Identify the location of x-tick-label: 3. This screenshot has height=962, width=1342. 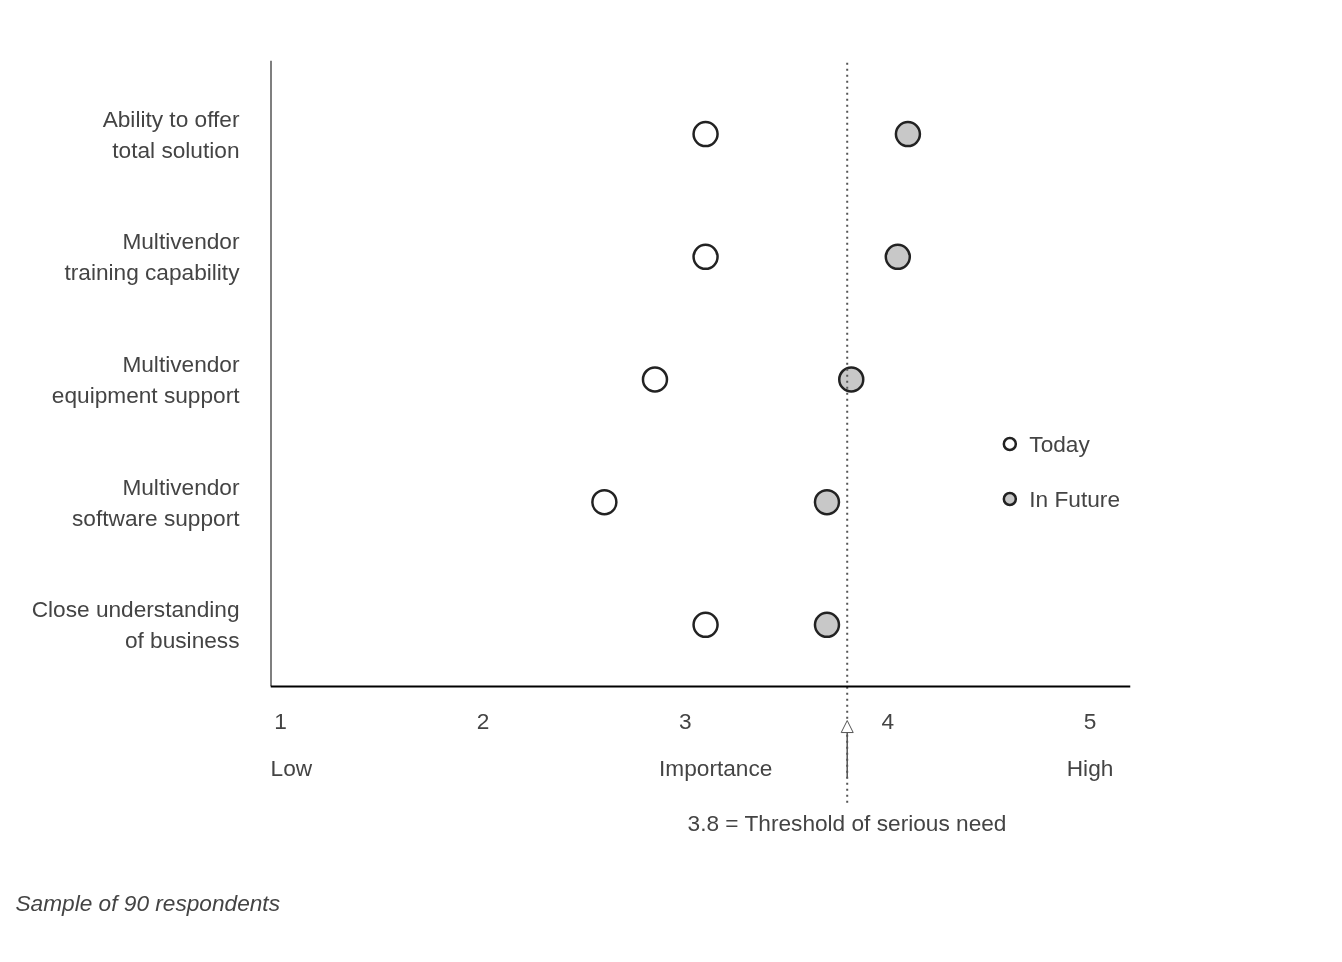
(685, 721).